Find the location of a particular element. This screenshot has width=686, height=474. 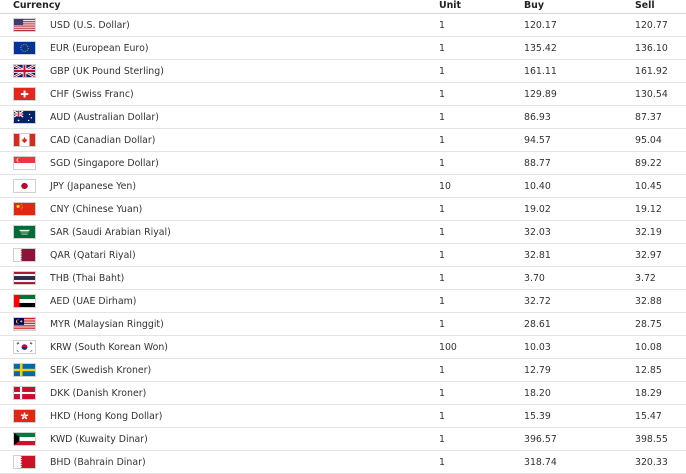

sell-rate: 398.55 is located at coordinates (660, 439).